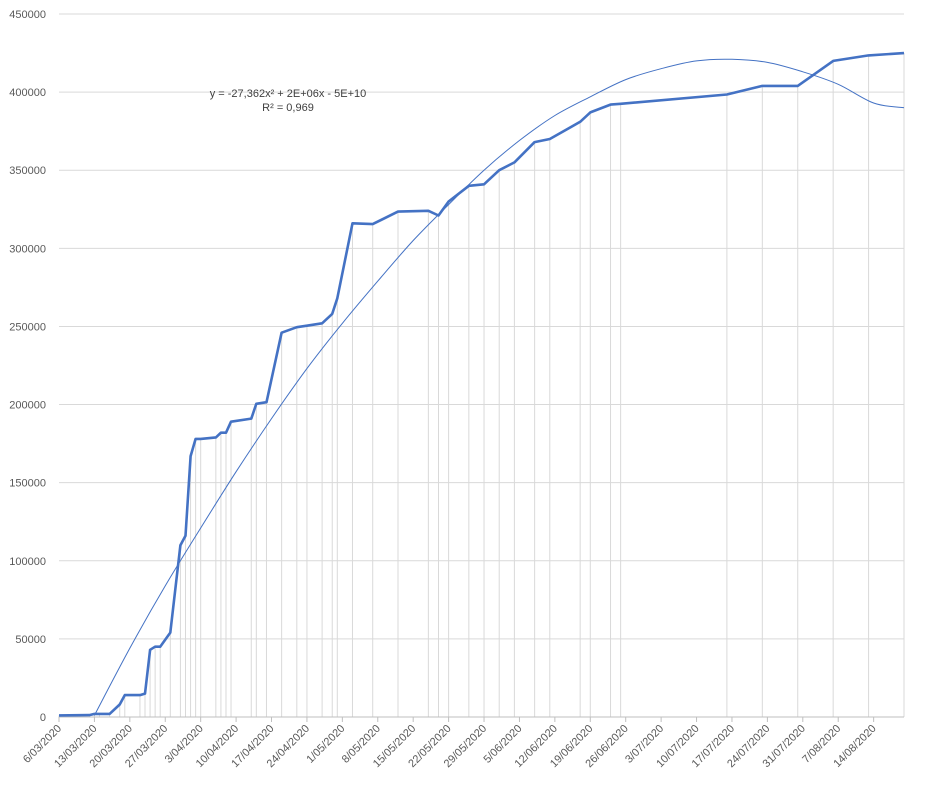 The width and height of the screenshot is (926, 788). Describe the element at coordinates (27, 484) in the screenshot. I see `y-tick-label: 150000` at that location.